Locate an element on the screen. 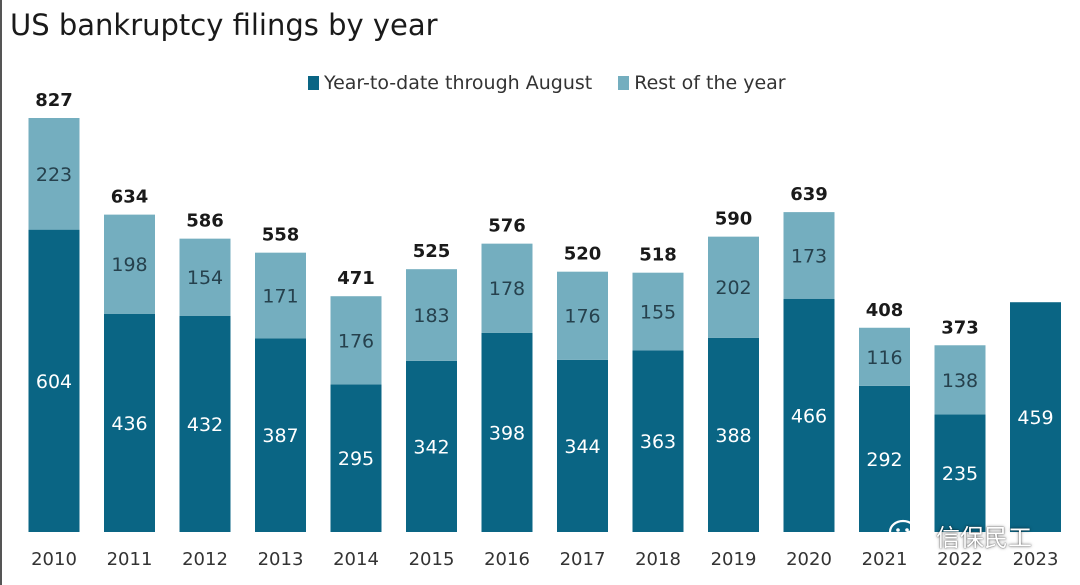 The height and width of the screenshot is (585, 1080). total-label-2019: 590 is located at coordinates (734, 219).